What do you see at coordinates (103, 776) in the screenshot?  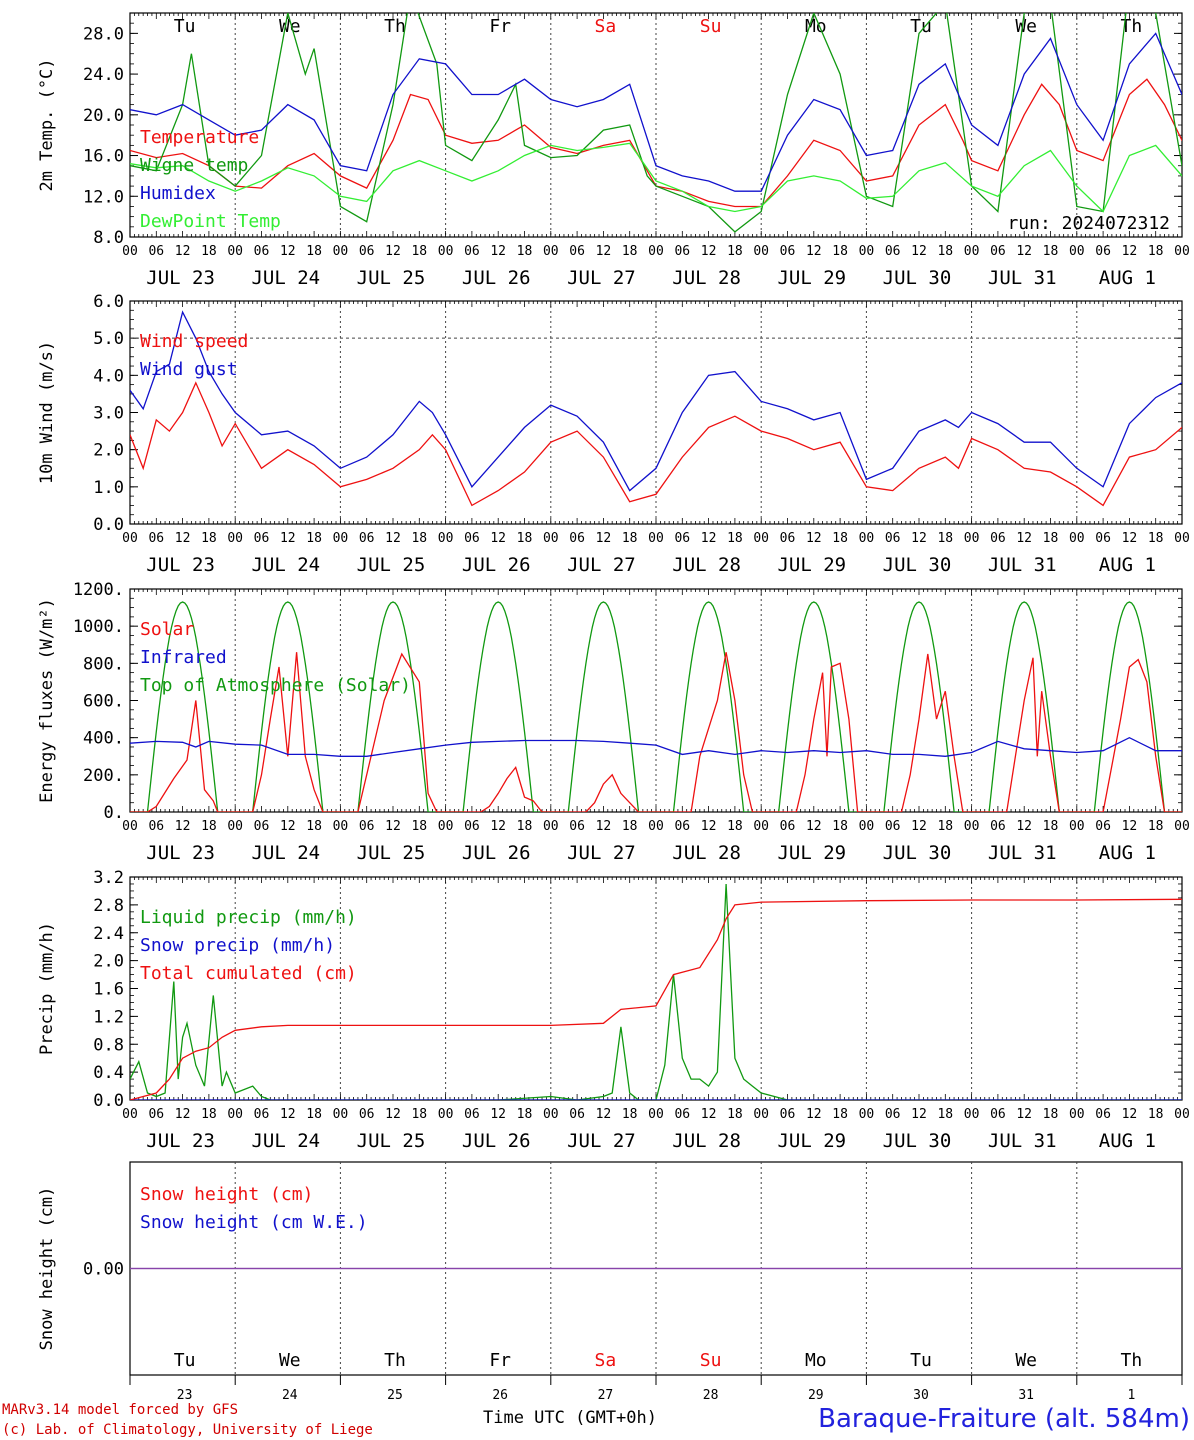 I see `y-tick-label: 200.` at bounding box center [103, 776].